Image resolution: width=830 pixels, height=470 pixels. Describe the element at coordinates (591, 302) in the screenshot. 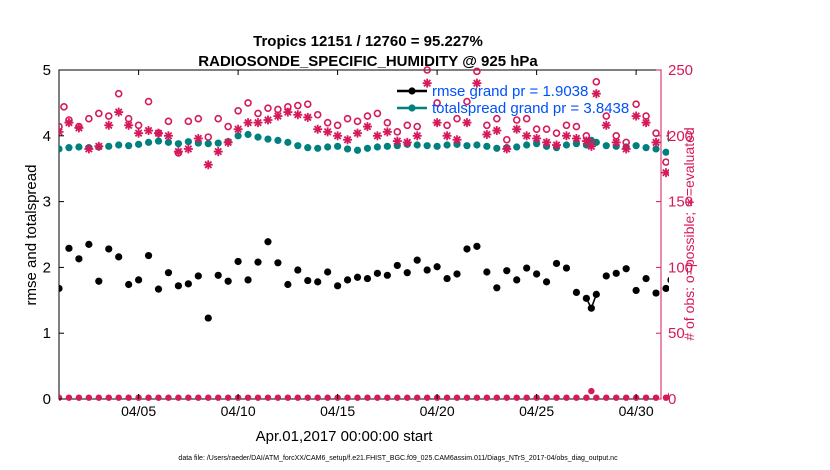

I see `rmse-connector` at that location.